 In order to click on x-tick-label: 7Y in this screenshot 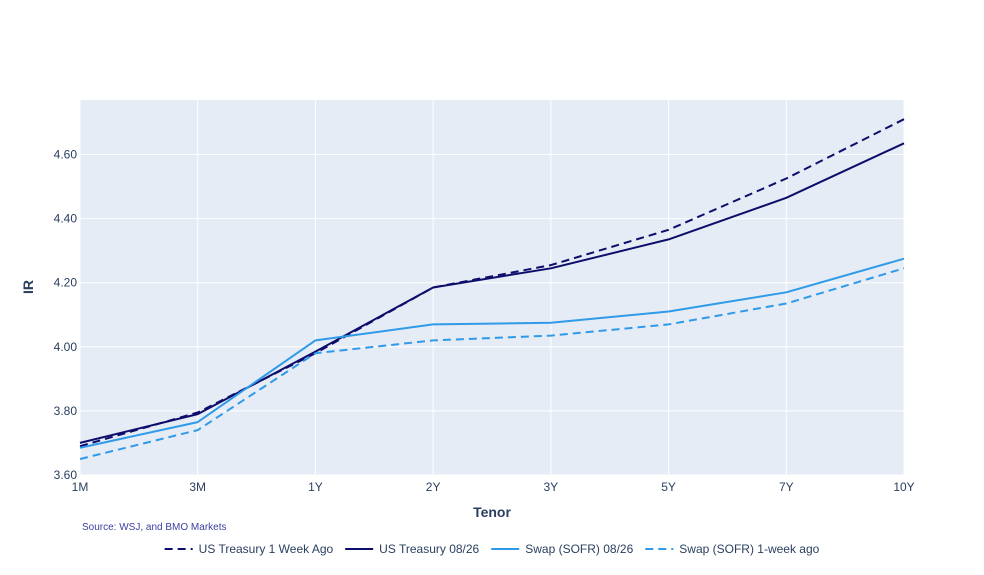, I will do `click(786, 487)`.